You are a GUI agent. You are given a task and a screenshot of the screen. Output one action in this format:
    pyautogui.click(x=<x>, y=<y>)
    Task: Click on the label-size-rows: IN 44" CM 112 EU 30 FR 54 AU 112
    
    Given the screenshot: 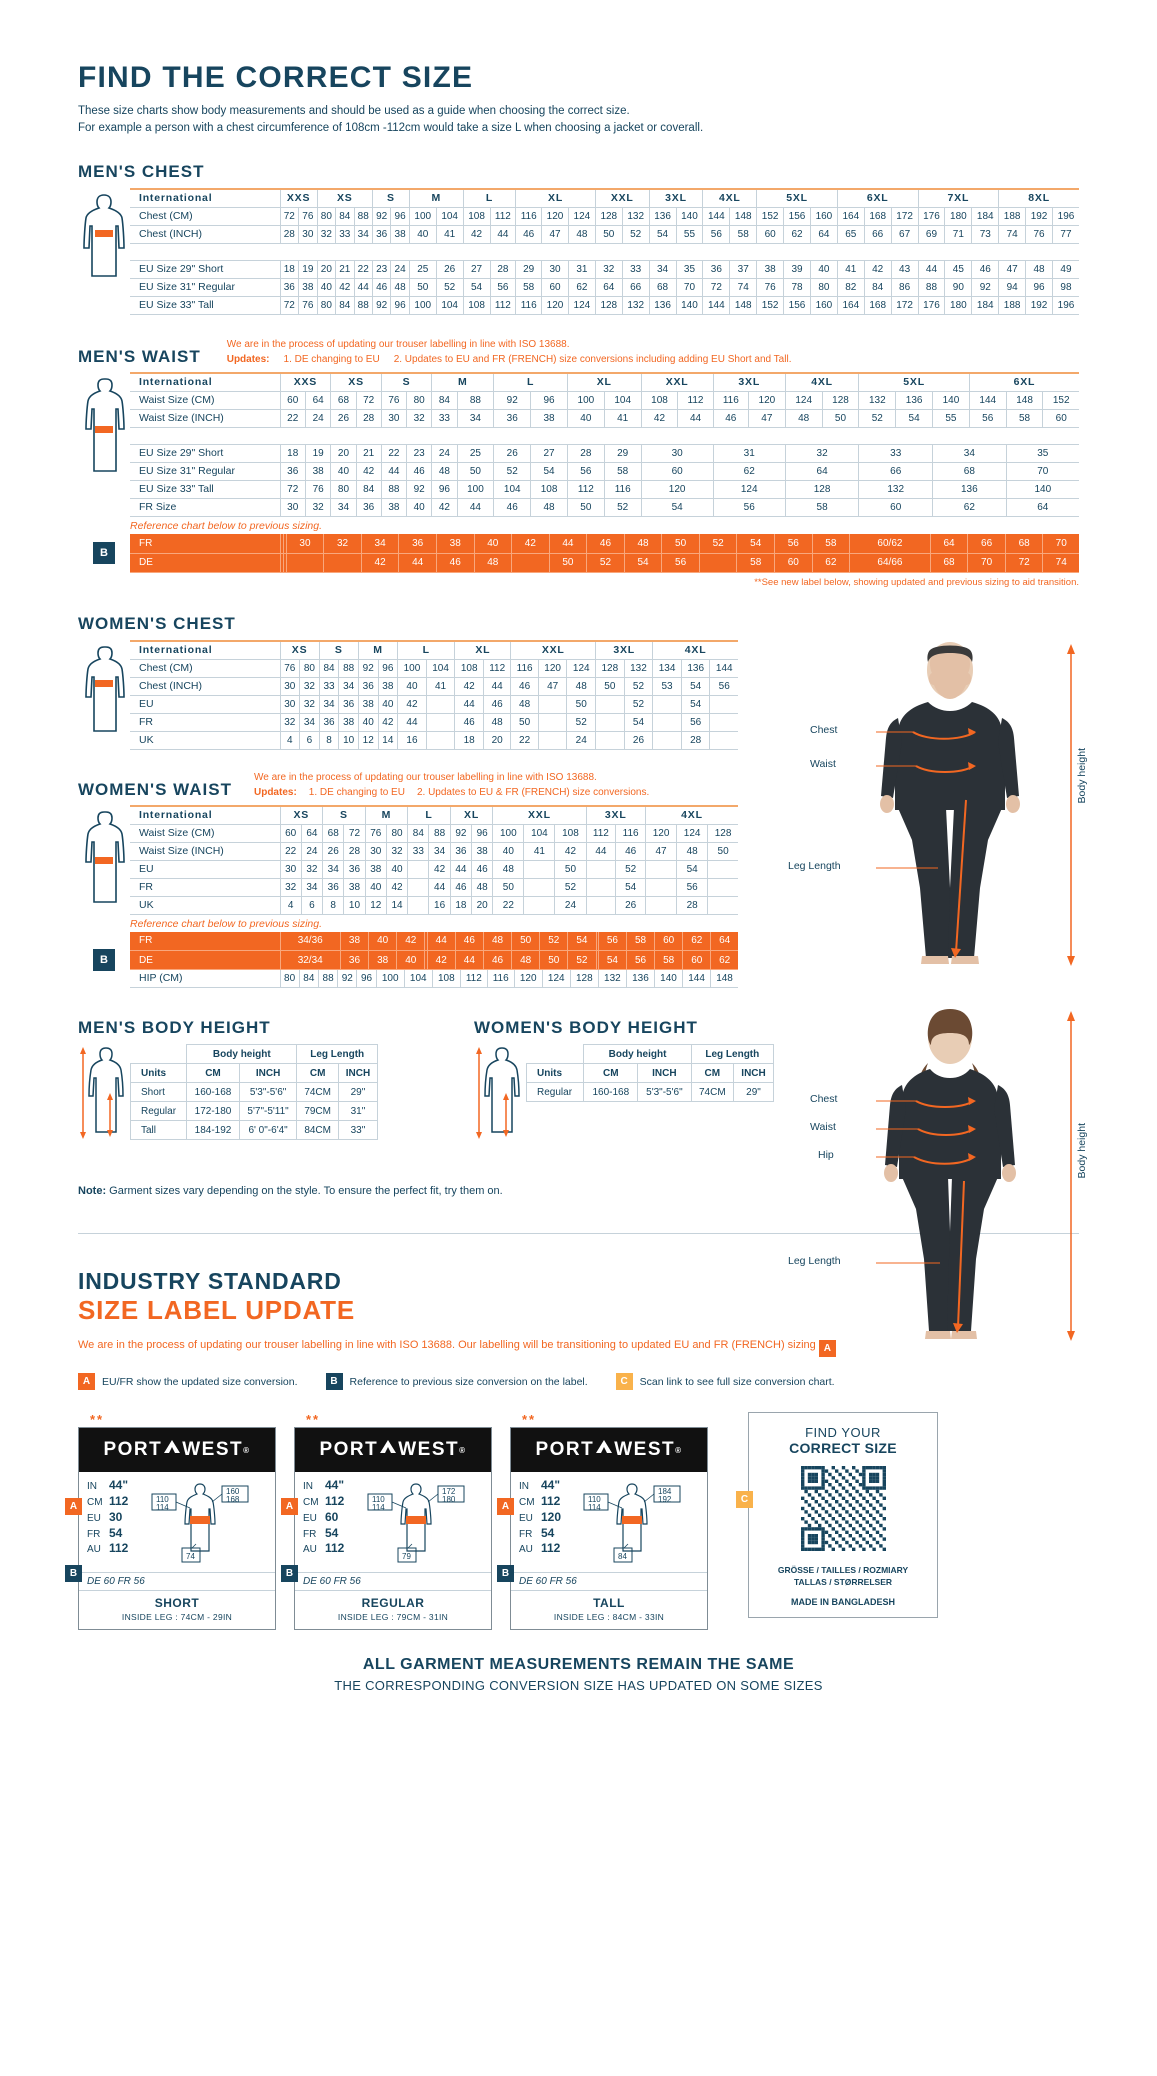 What is the action you would take?
    pyautogui.click(x=107, y=1524)
    